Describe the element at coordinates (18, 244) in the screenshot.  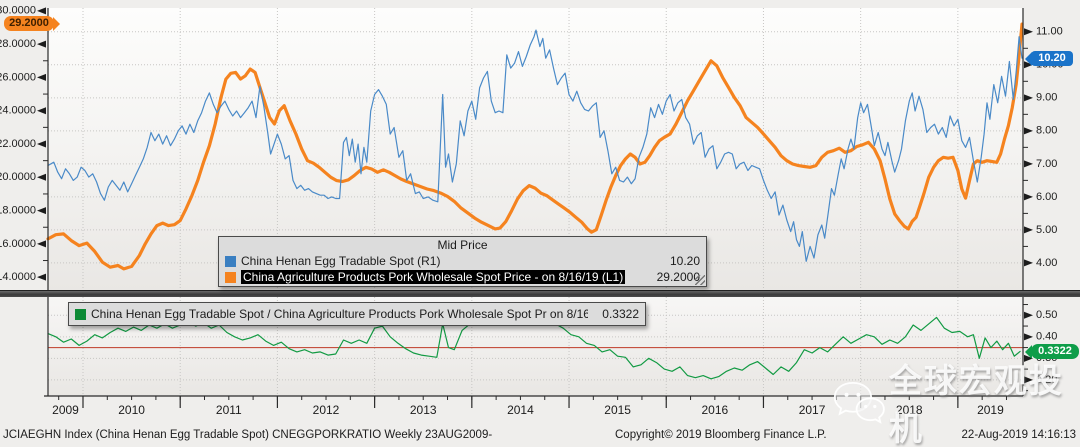
I see `axis-tick-label: 16.0000` at that location.